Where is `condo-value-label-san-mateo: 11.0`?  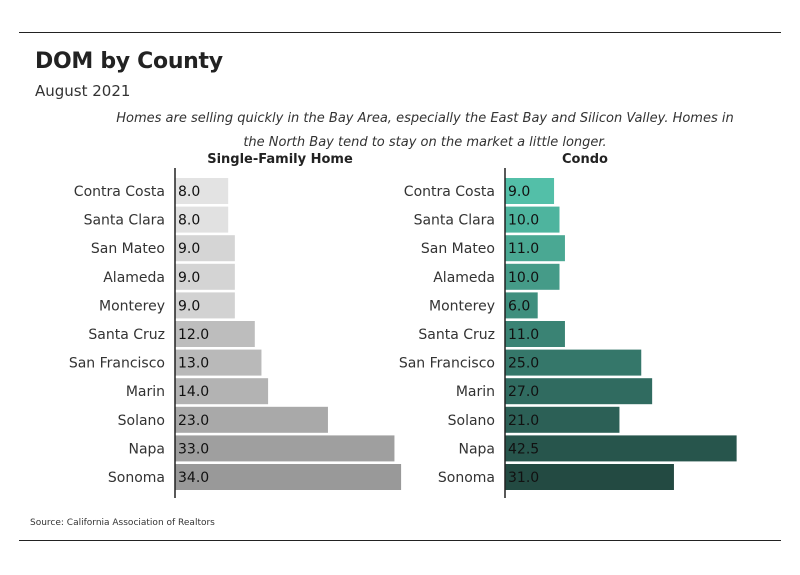 condo-value-label-san-mateo: 11.0 is located at coordinates (523, 249).